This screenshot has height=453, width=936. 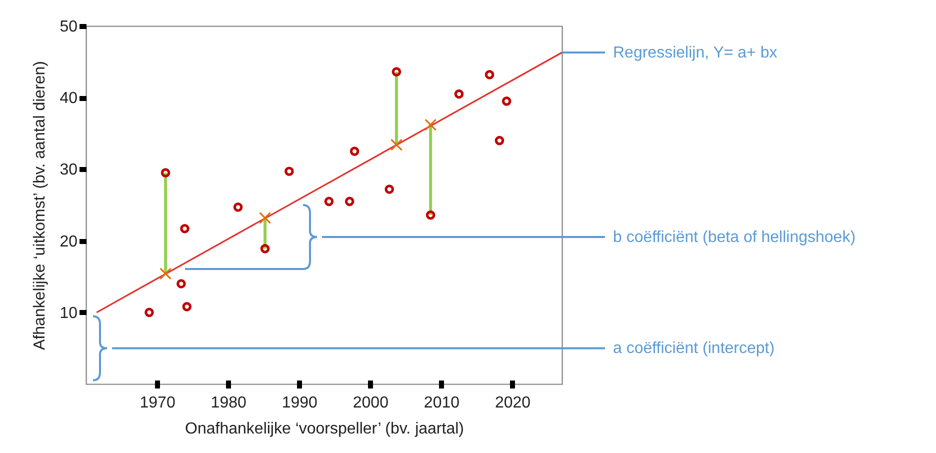 What do you see at coordinates (370, 403) in the screenshot?
I see `x-tick-label: 2000` at bounding box center [370, 403].